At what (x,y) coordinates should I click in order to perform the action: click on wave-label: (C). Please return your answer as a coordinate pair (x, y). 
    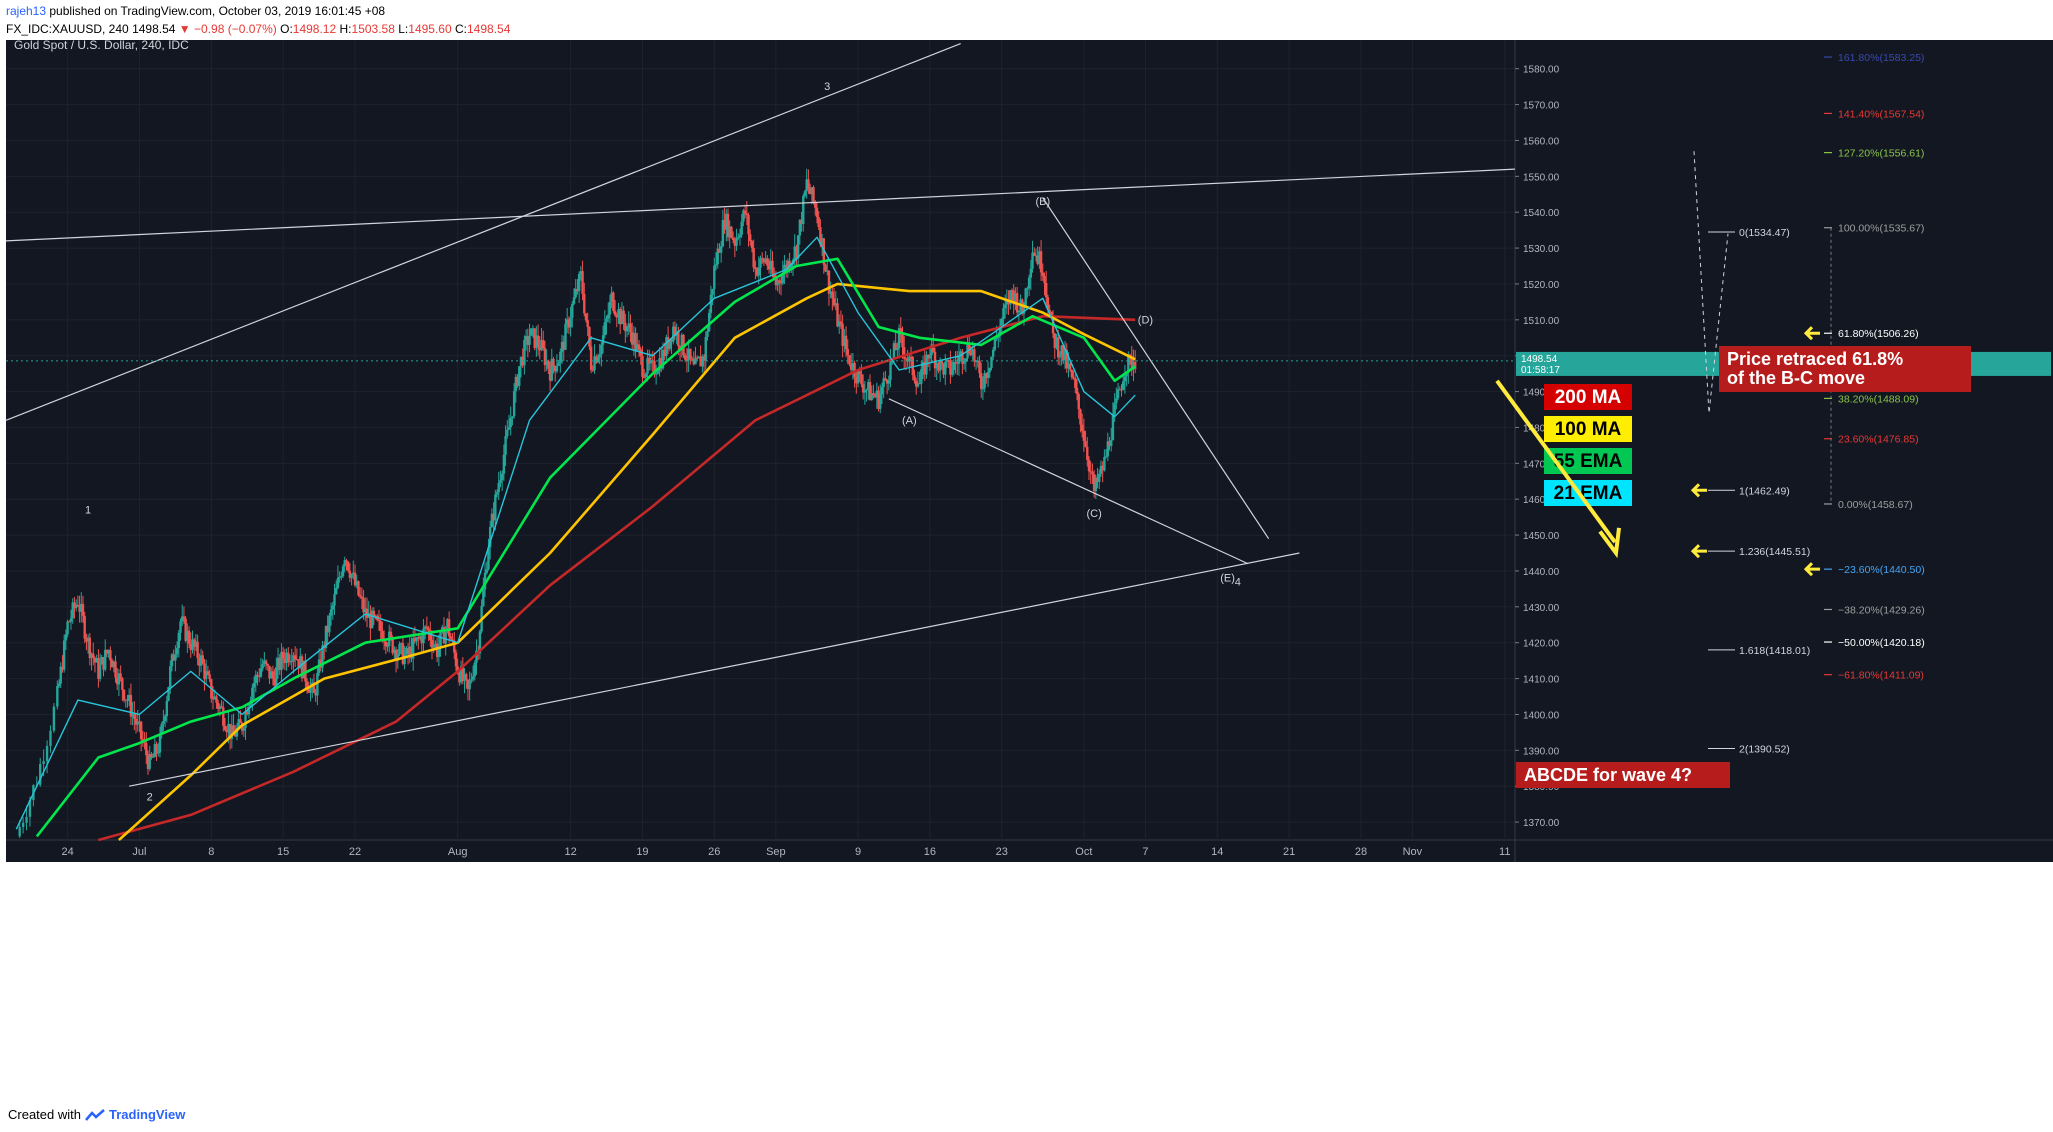
    Looking at the image, I should click on (1093, 514).